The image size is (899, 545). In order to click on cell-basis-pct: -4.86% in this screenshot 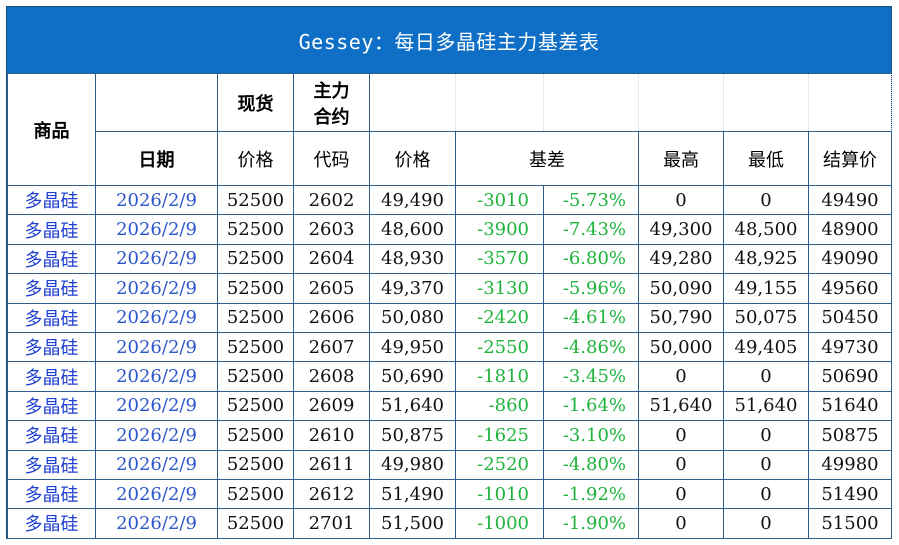, I will do `click(591, 347)`.